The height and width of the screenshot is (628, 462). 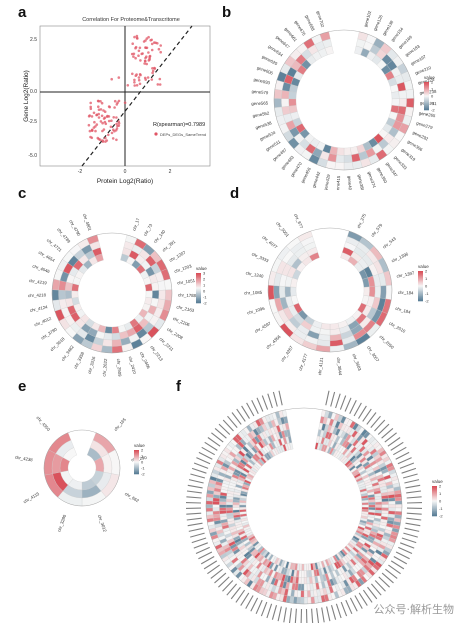 I want to click on sector-label: gene593, so click(x=262, y=81).